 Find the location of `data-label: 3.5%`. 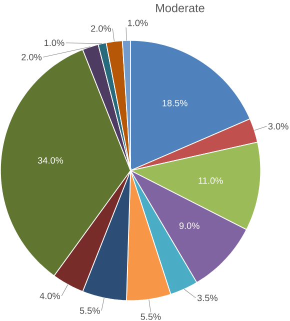

data-label: 3.5% is located at coordinates (208, 298).